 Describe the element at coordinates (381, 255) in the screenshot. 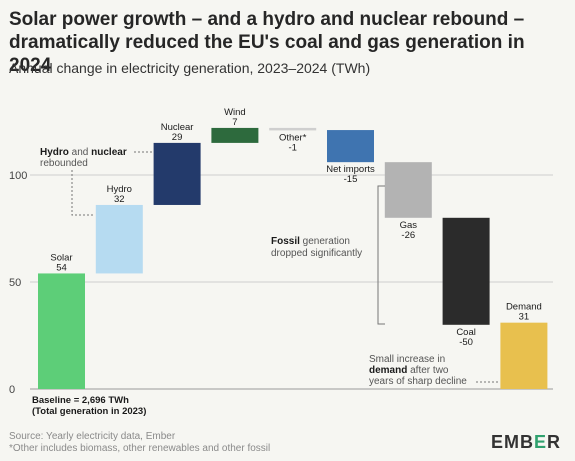

I see `annotation-fossil-bracket` at that location.